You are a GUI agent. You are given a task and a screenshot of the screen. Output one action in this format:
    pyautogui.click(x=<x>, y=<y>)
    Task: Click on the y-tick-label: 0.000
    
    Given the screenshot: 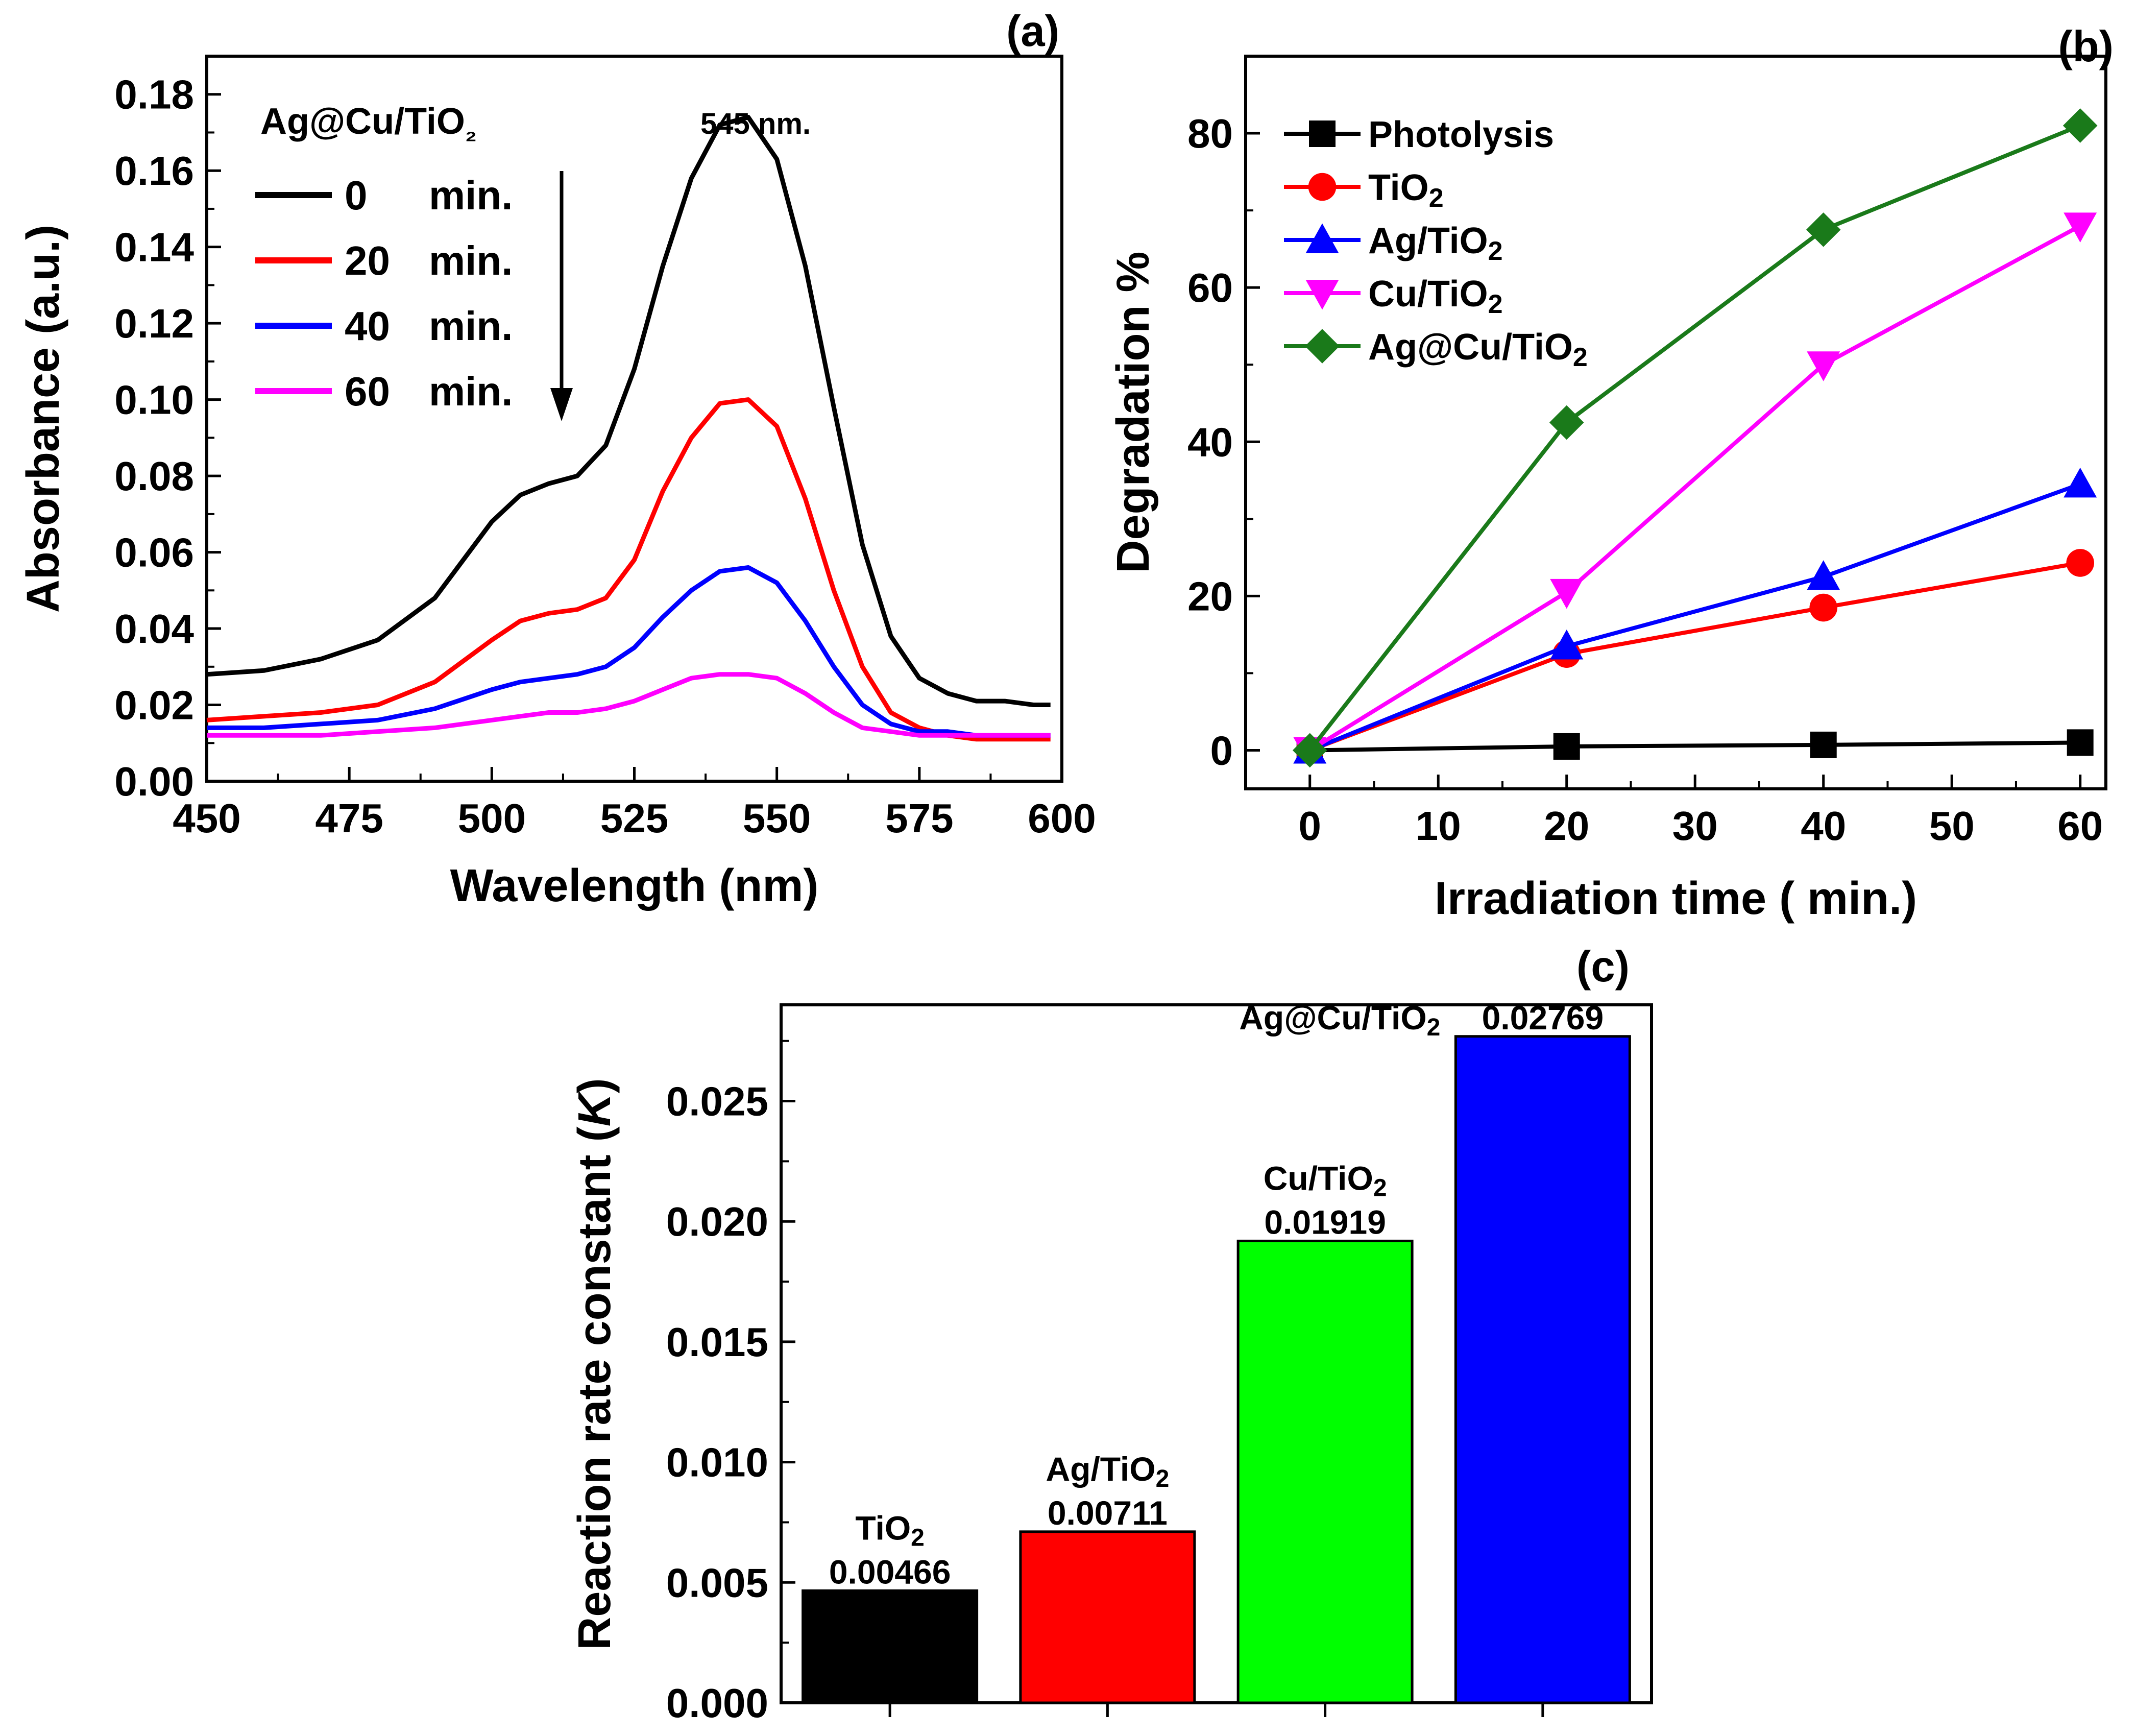 What is the action you would take?
    pyautogui.click(x=717, y=1703)
    